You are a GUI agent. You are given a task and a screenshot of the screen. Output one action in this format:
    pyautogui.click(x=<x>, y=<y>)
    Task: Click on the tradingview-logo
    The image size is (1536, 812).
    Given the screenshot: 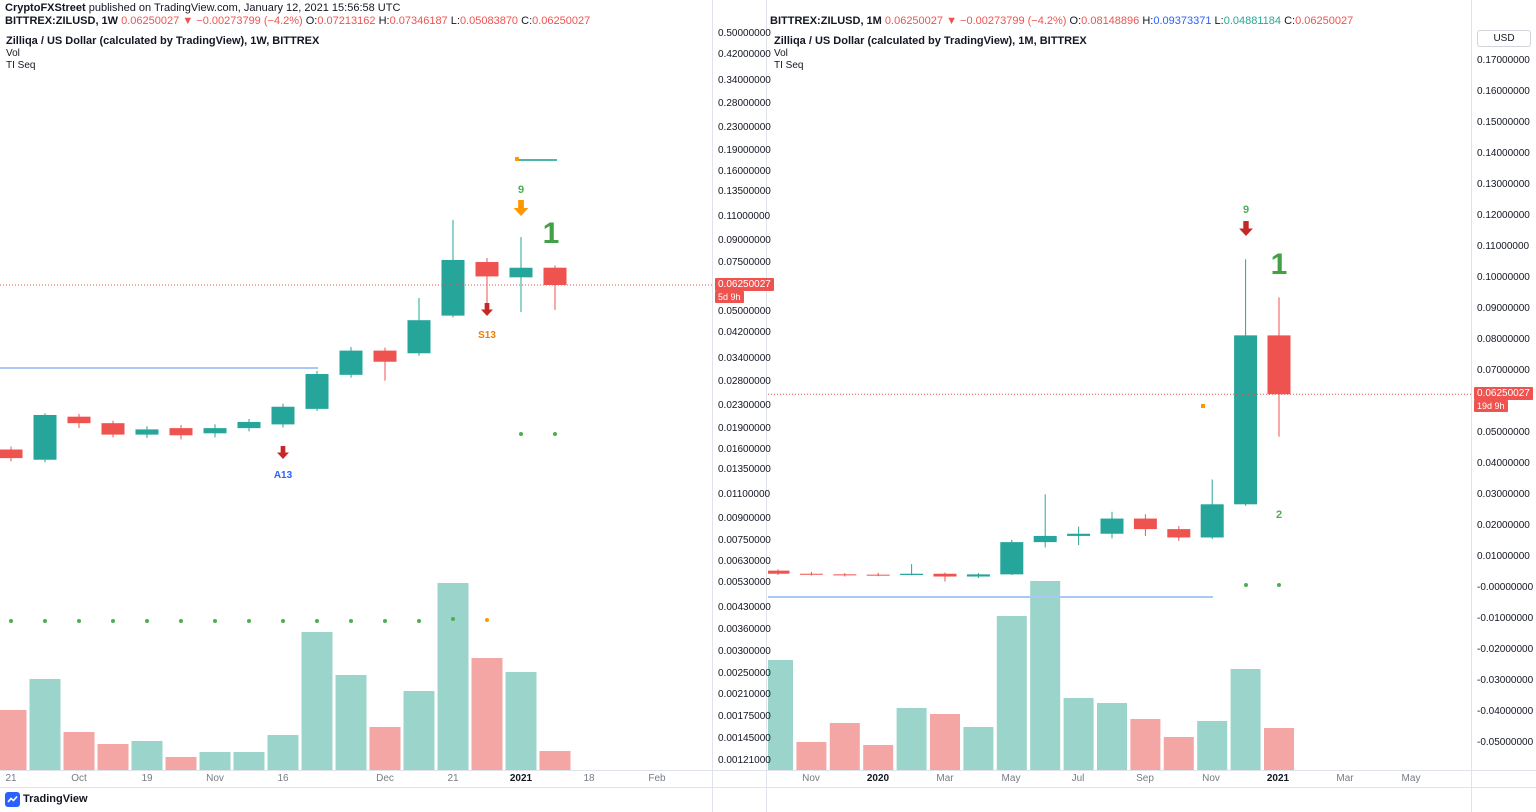 What is the action you would take?
    pyautogui.click(x=12, y=799)
    